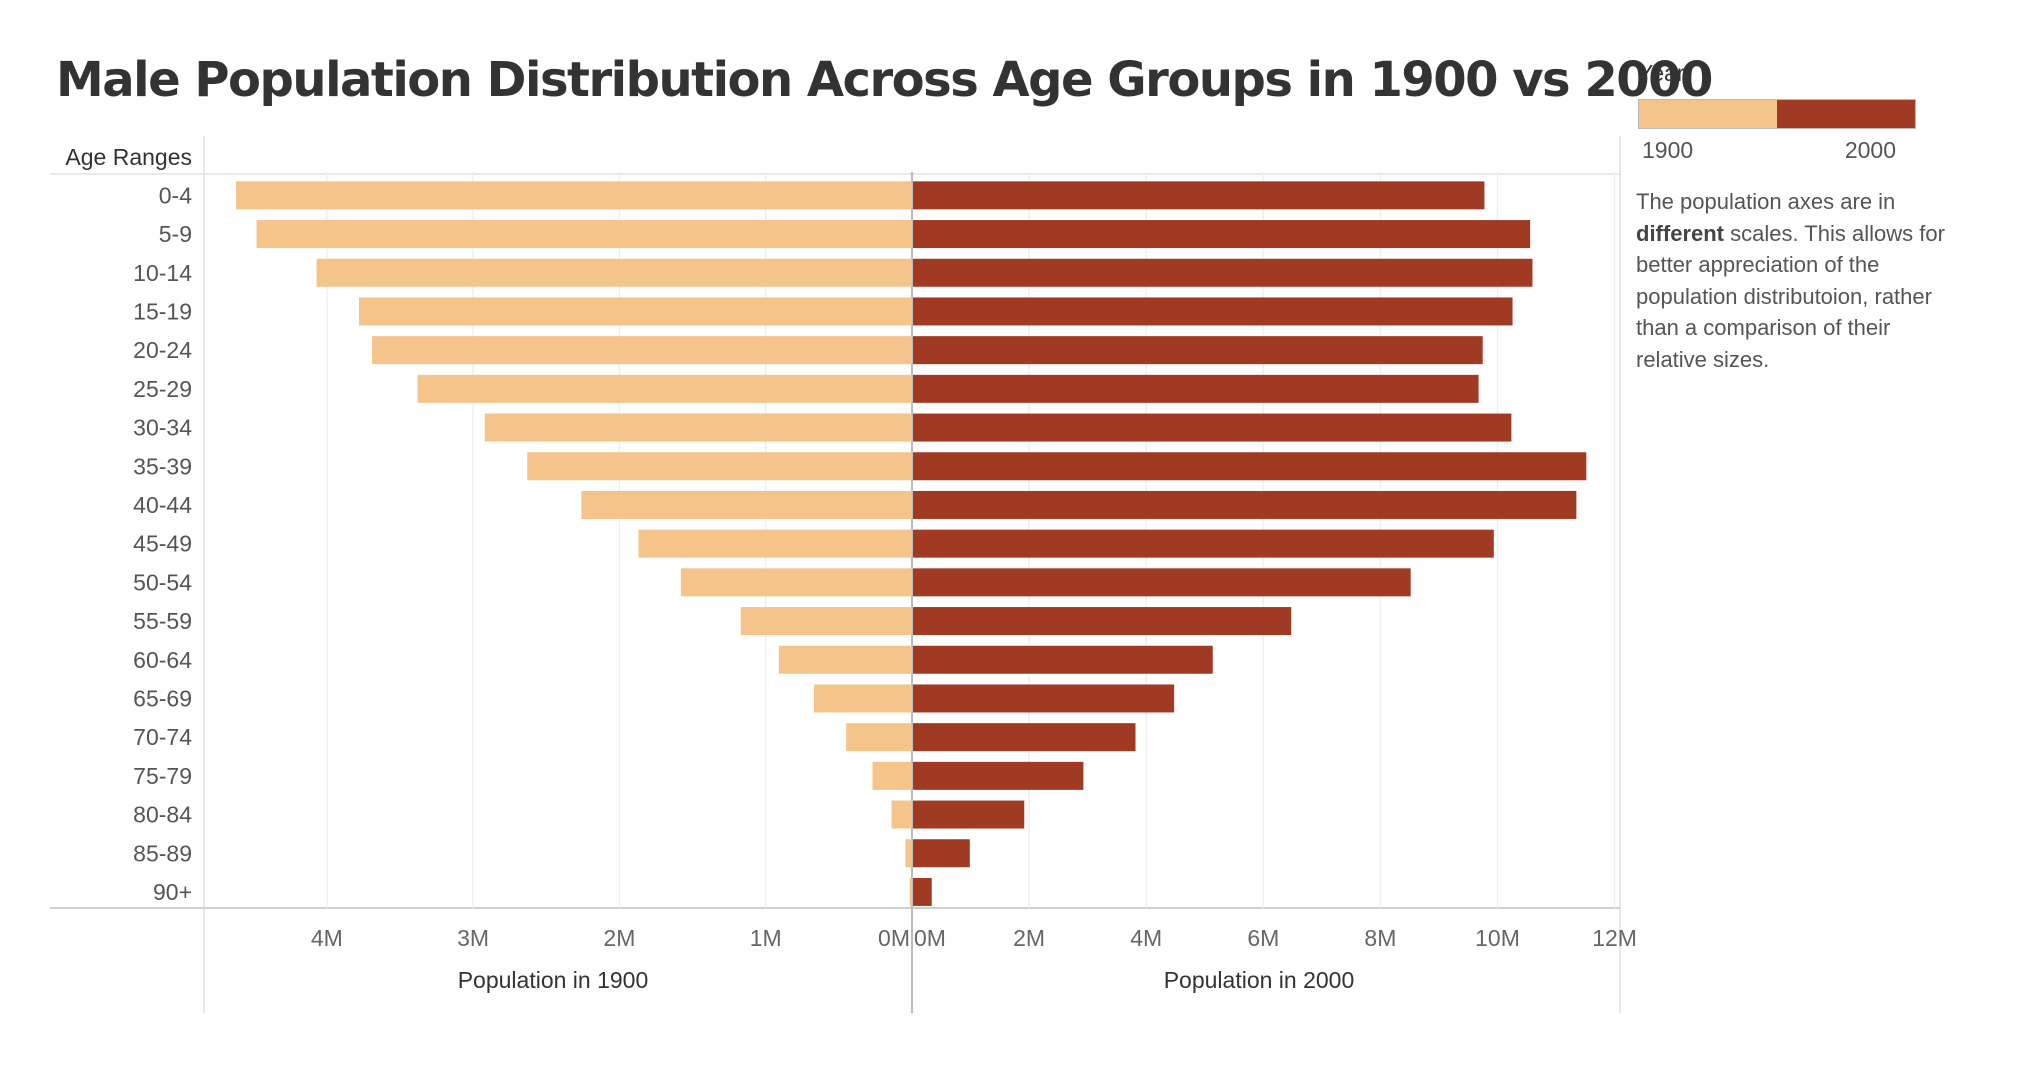  Describe the element at coordinates (162, 389) in the screenshot. I see `category-label: 25-29` at that location.